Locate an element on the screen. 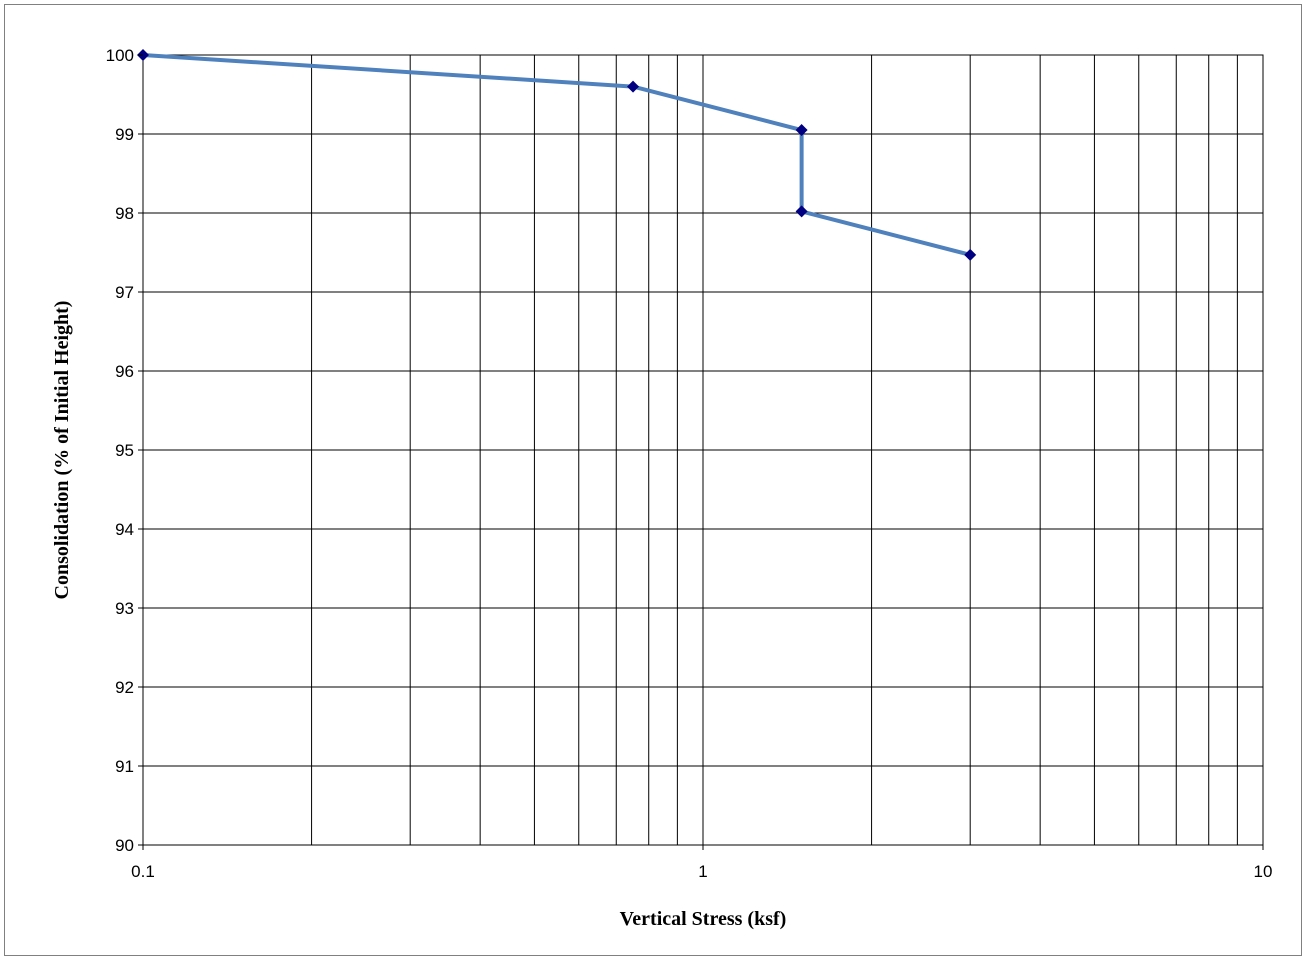 The height and width of the screenshot is (962, 1308). series-layer is located at coordinates (557, 155).